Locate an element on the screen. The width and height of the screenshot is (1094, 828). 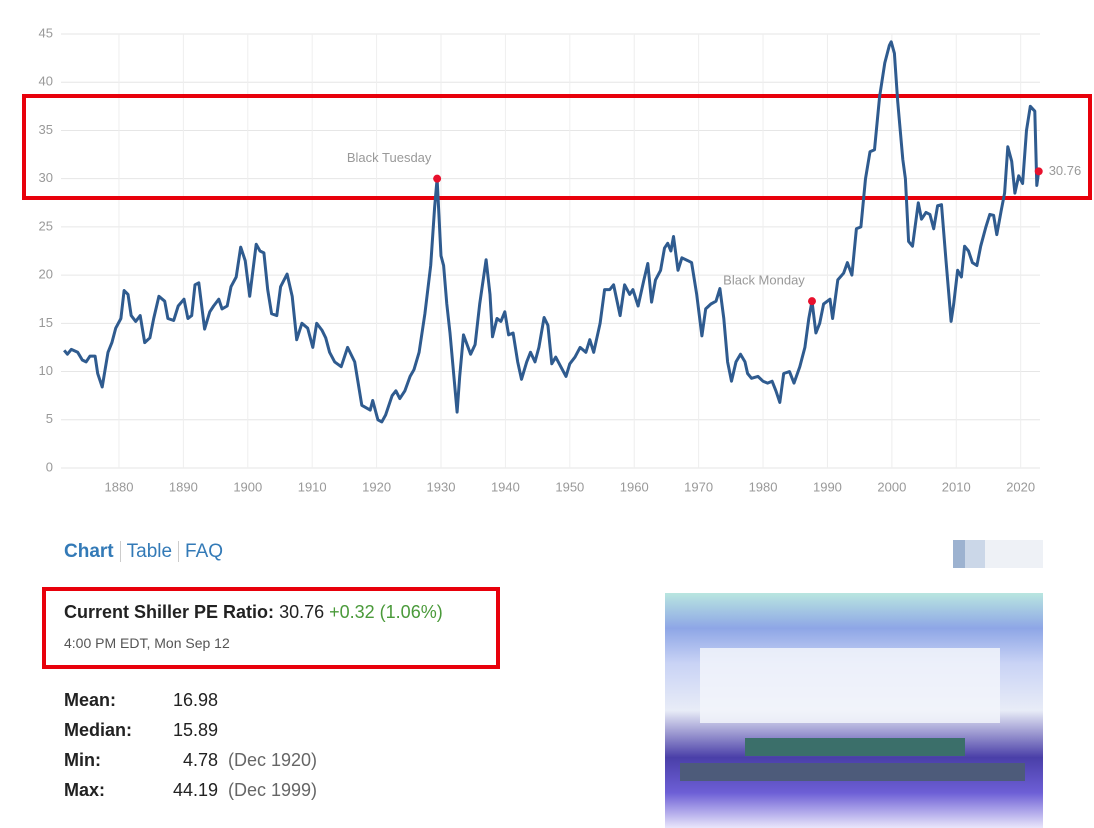
y-tick-label: 45 is located at coordinates (46, 32).